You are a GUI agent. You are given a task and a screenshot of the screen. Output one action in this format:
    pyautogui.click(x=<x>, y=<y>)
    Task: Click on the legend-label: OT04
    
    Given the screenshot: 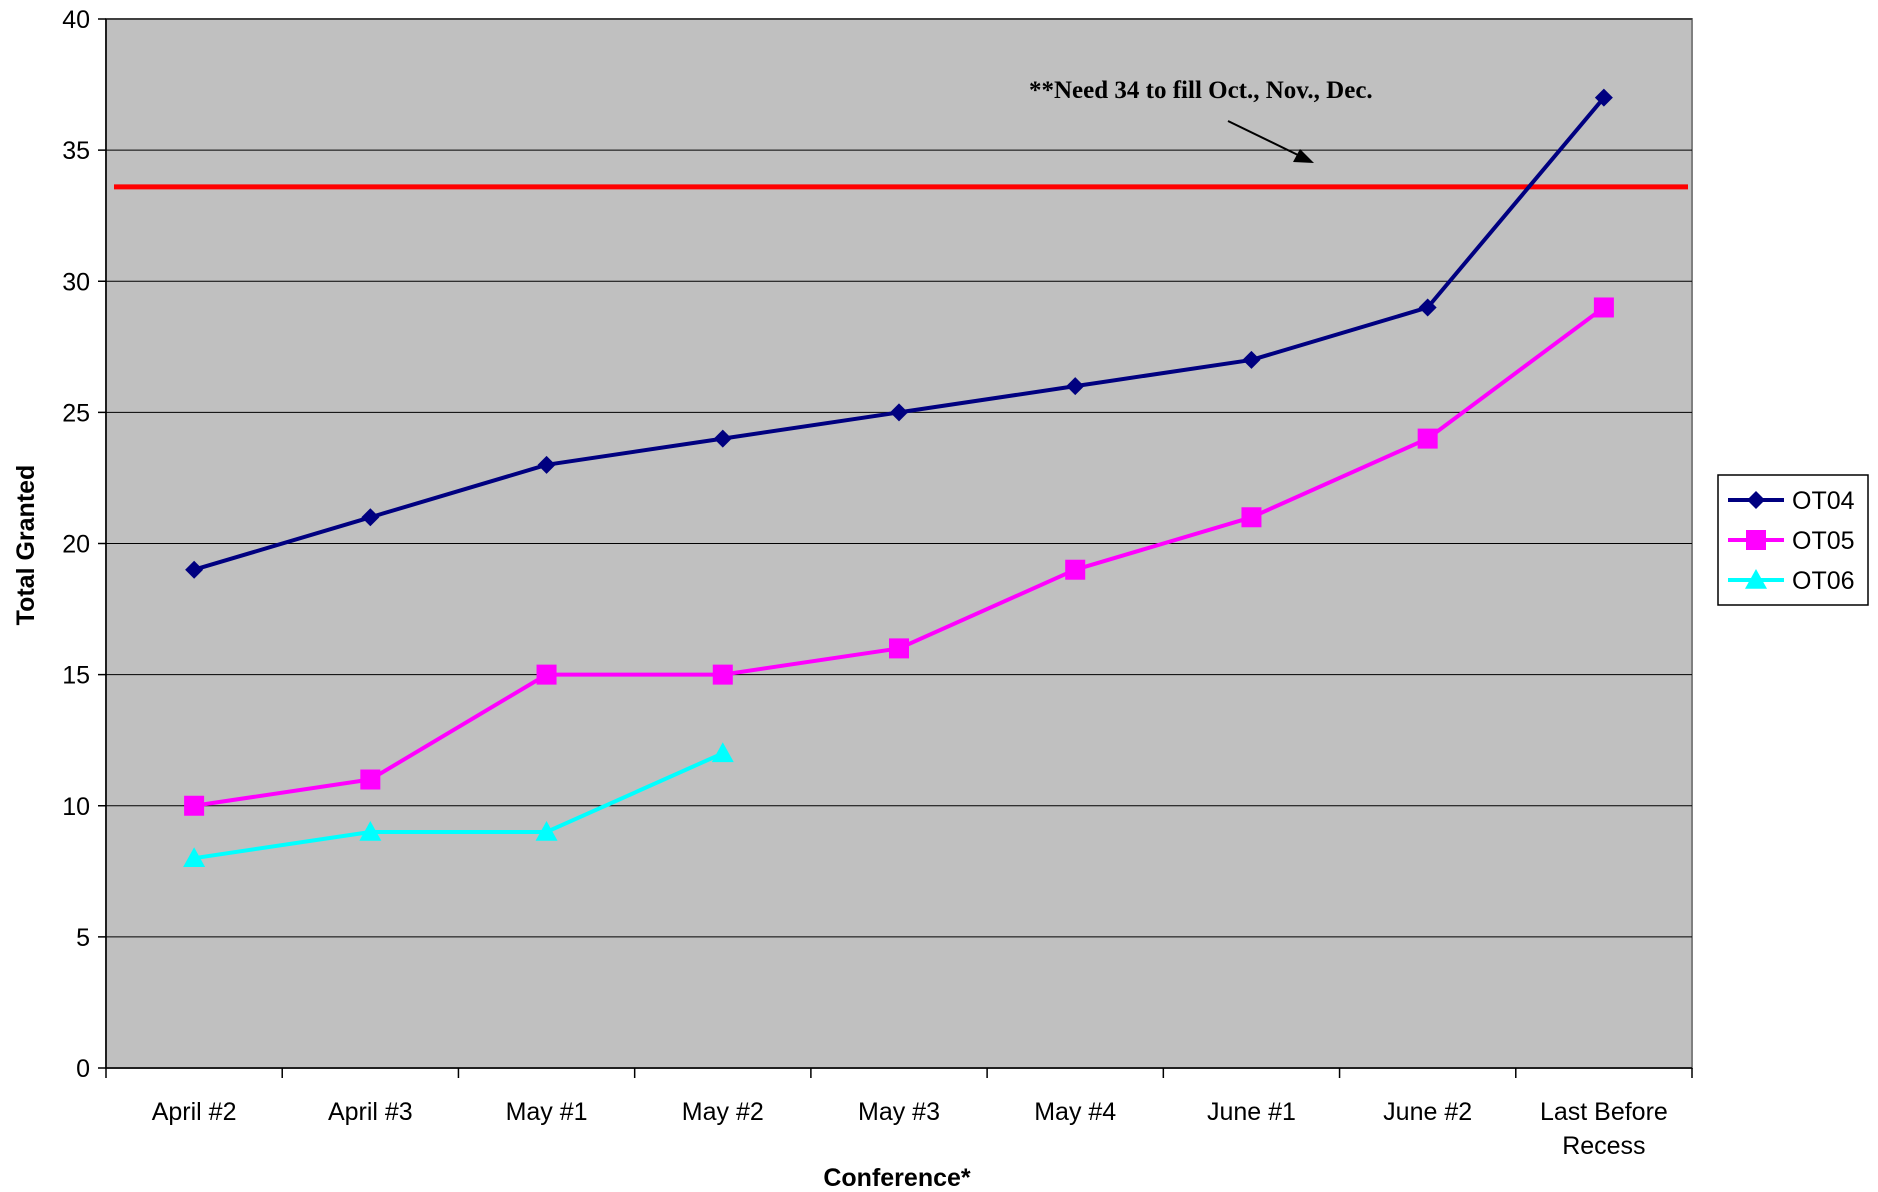 What is the action you would take?
    pyautogui.click(x=1823, y=501)
    